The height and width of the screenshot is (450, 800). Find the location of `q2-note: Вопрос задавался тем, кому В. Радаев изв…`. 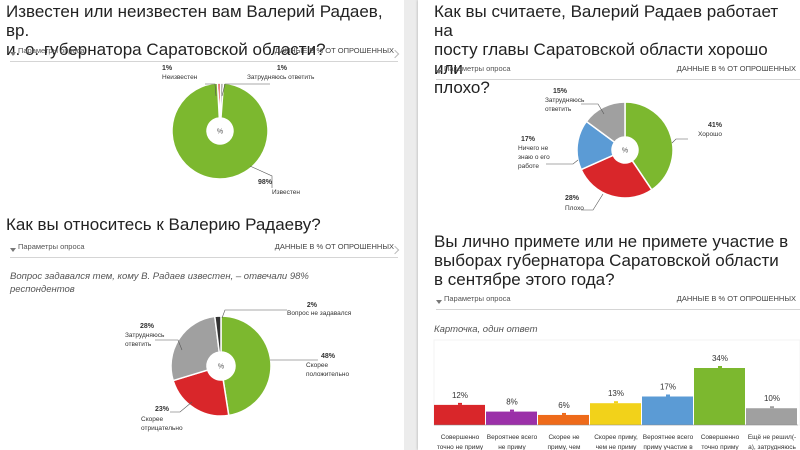

q2-note: Вопрос задавался тем, кому В. Радаев изв… is located at coordinates (205, 283).